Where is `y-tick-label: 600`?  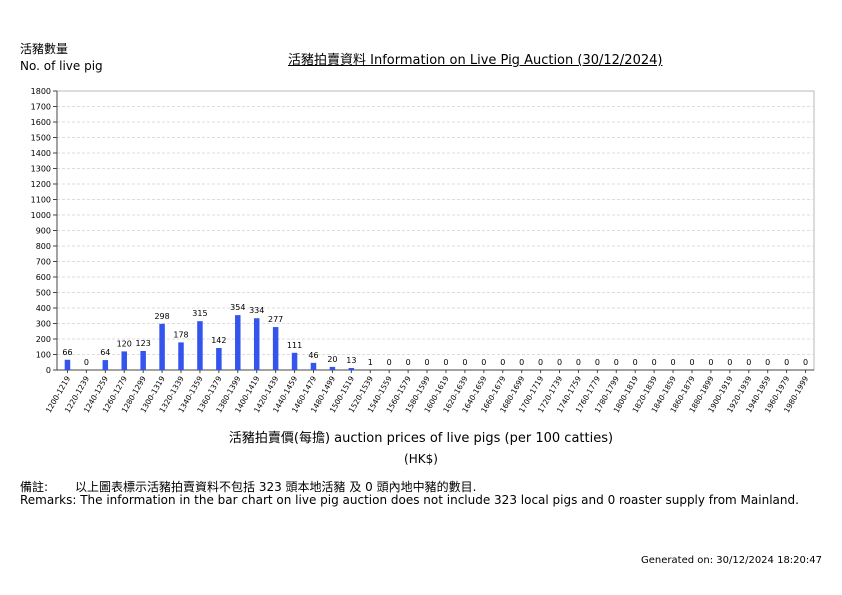
y-tick-label: 600 is located at coordinates (43, 277).